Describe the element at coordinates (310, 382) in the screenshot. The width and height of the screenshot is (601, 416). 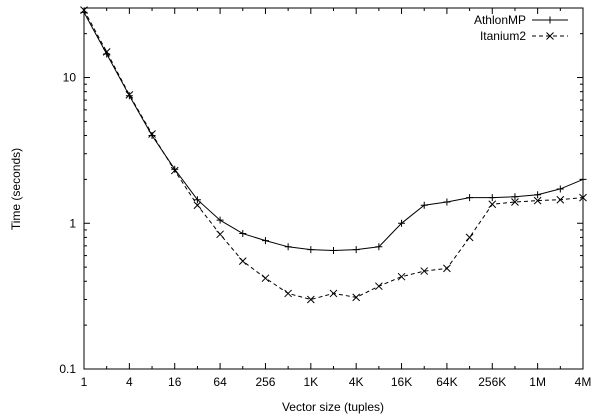
I see `x-tick-label: 1K` at that location.